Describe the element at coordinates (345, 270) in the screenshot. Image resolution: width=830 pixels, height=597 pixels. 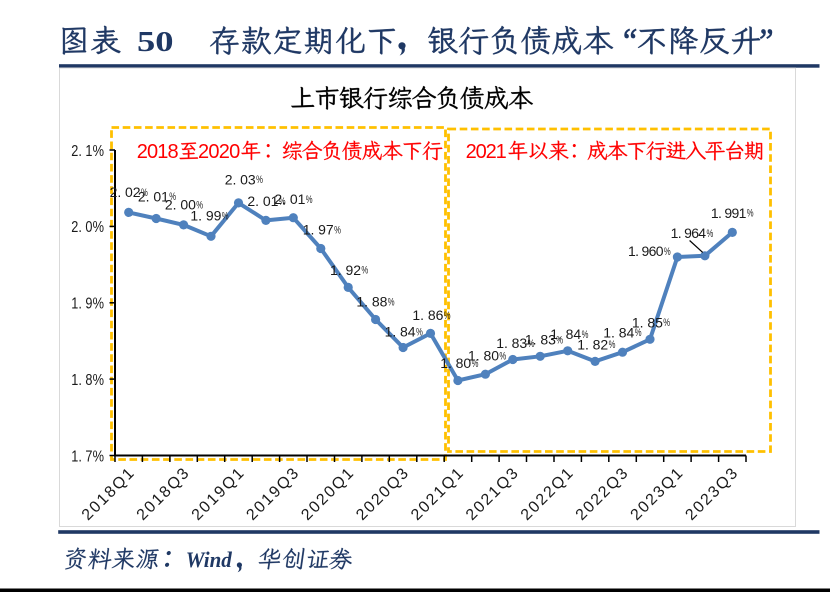
I see `svg-text: 1. 92` at that location.